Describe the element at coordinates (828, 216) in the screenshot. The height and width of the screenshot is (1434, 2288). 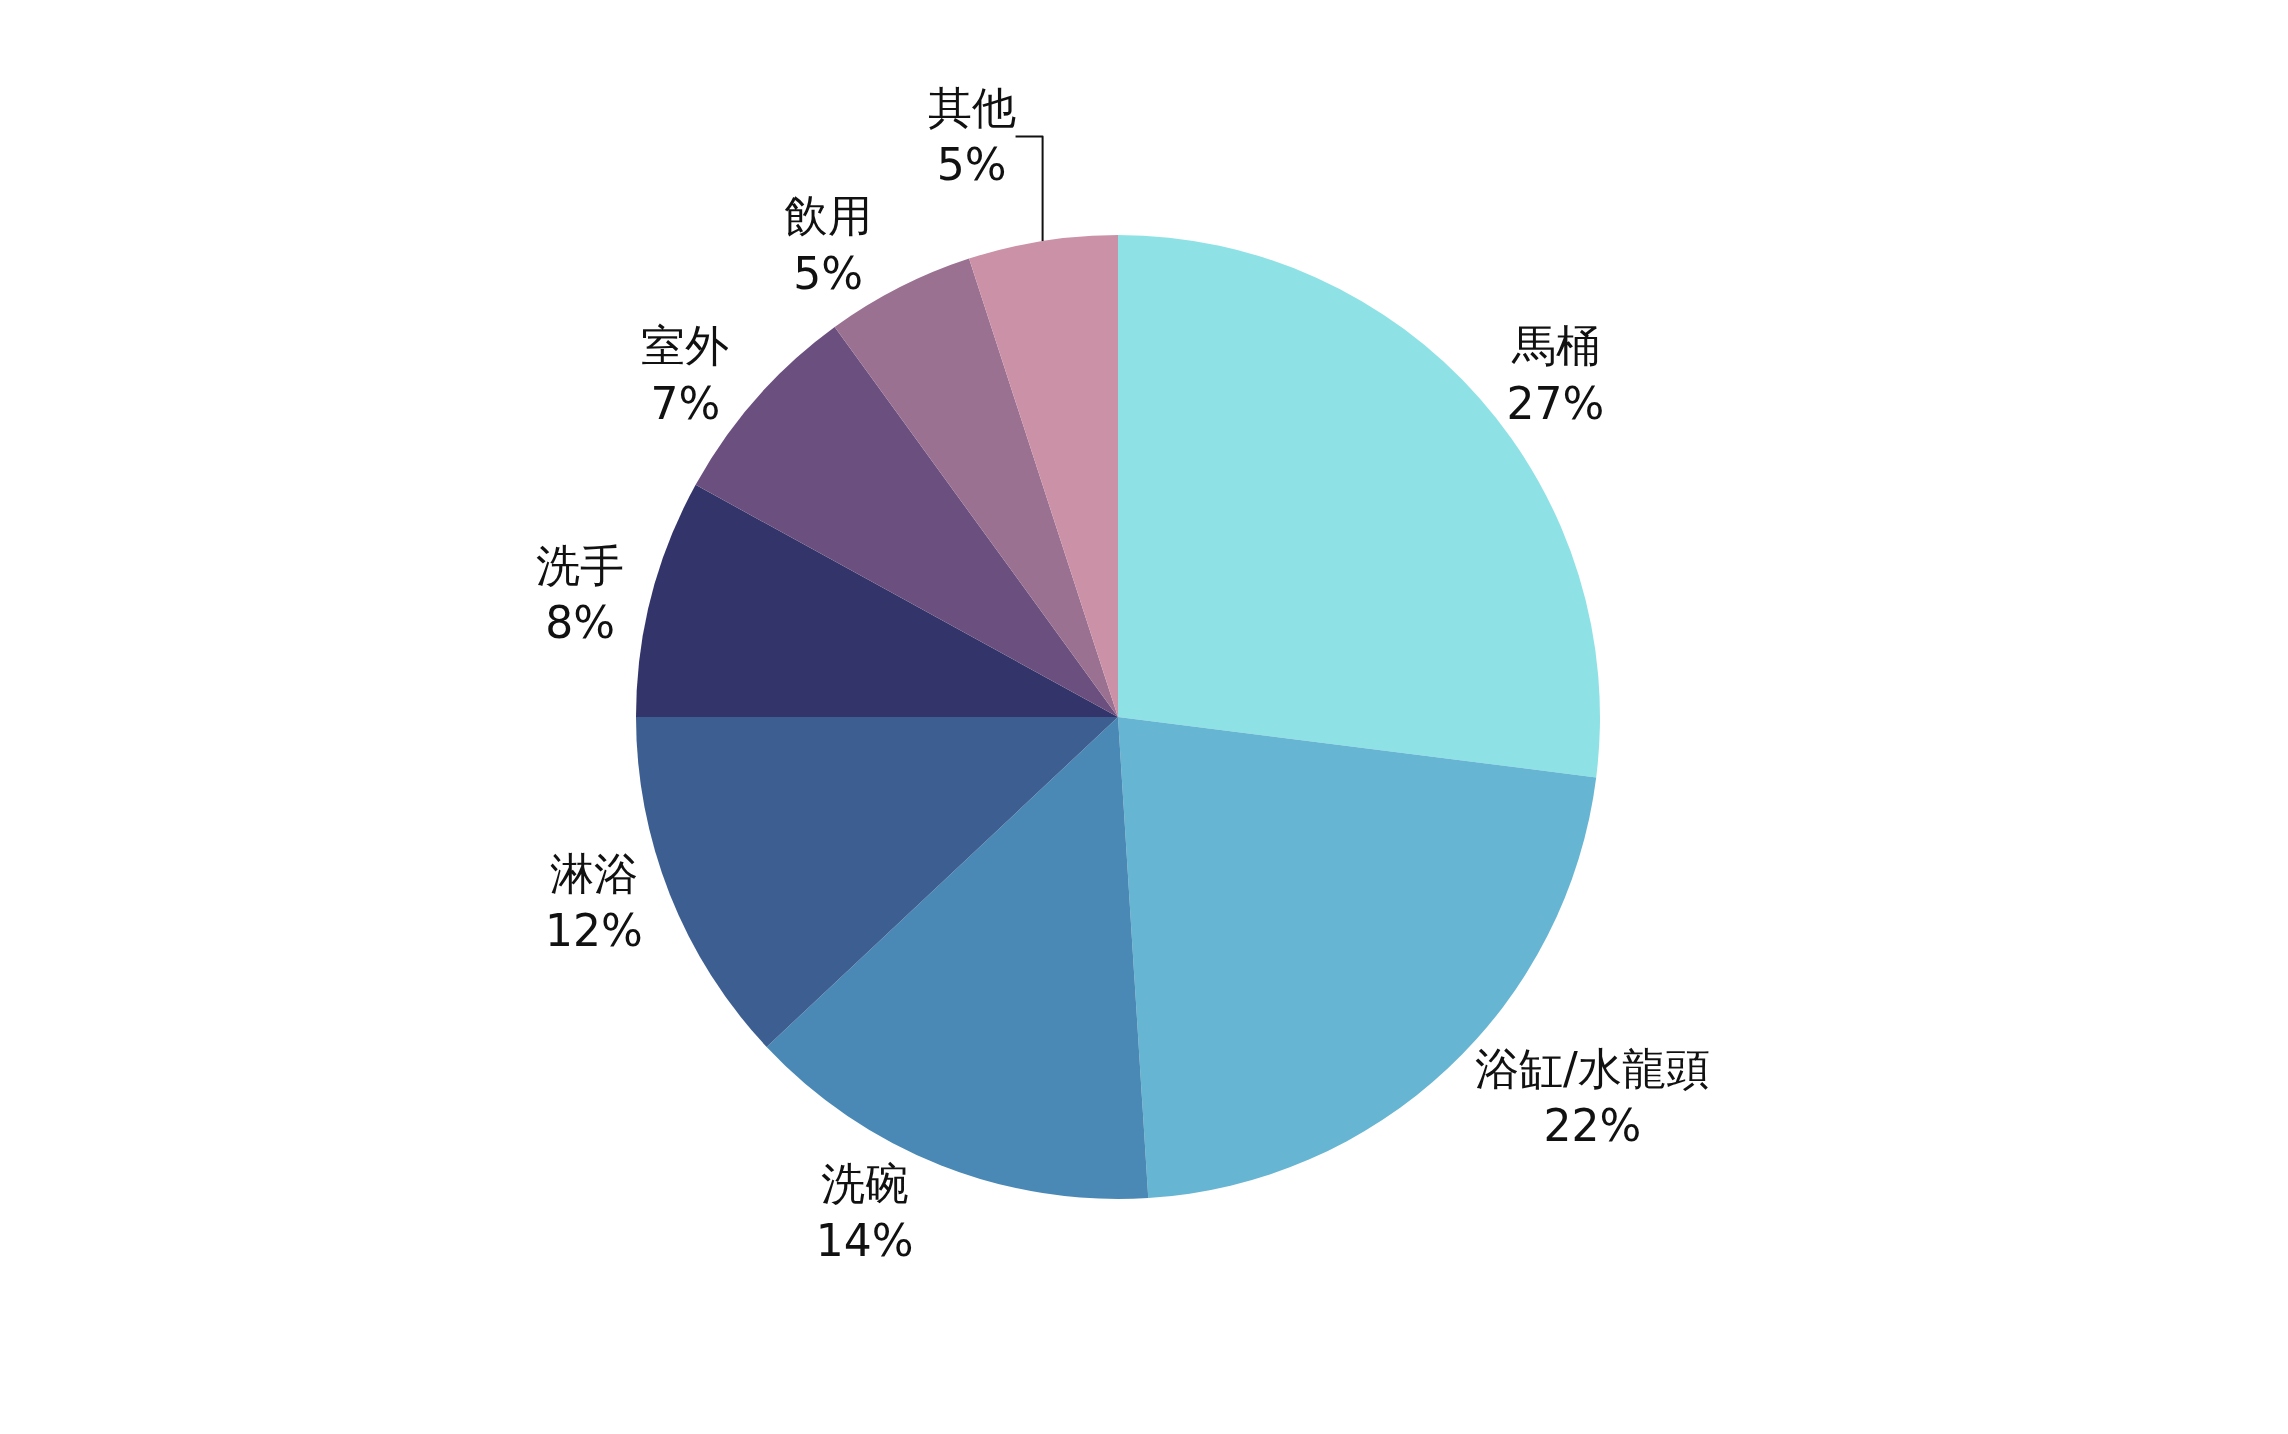
I see `slice-label: 飲用` at that location.